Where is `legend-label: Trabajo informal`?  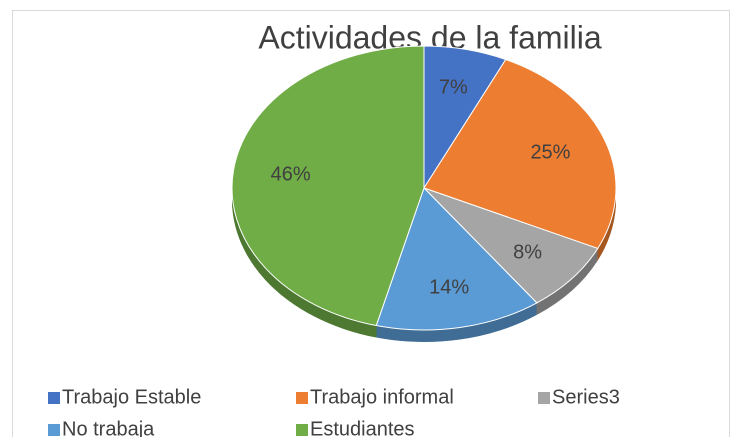
legend-label: Trabajo informal is located at coordinates (382, 397).